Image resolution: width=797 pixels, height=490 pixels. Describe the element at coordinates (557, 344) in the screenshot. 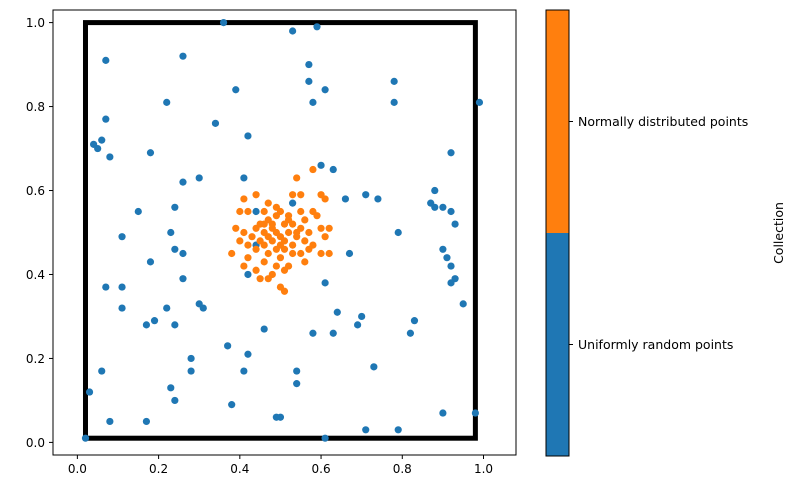

I see `colorbar-segment` at that location.